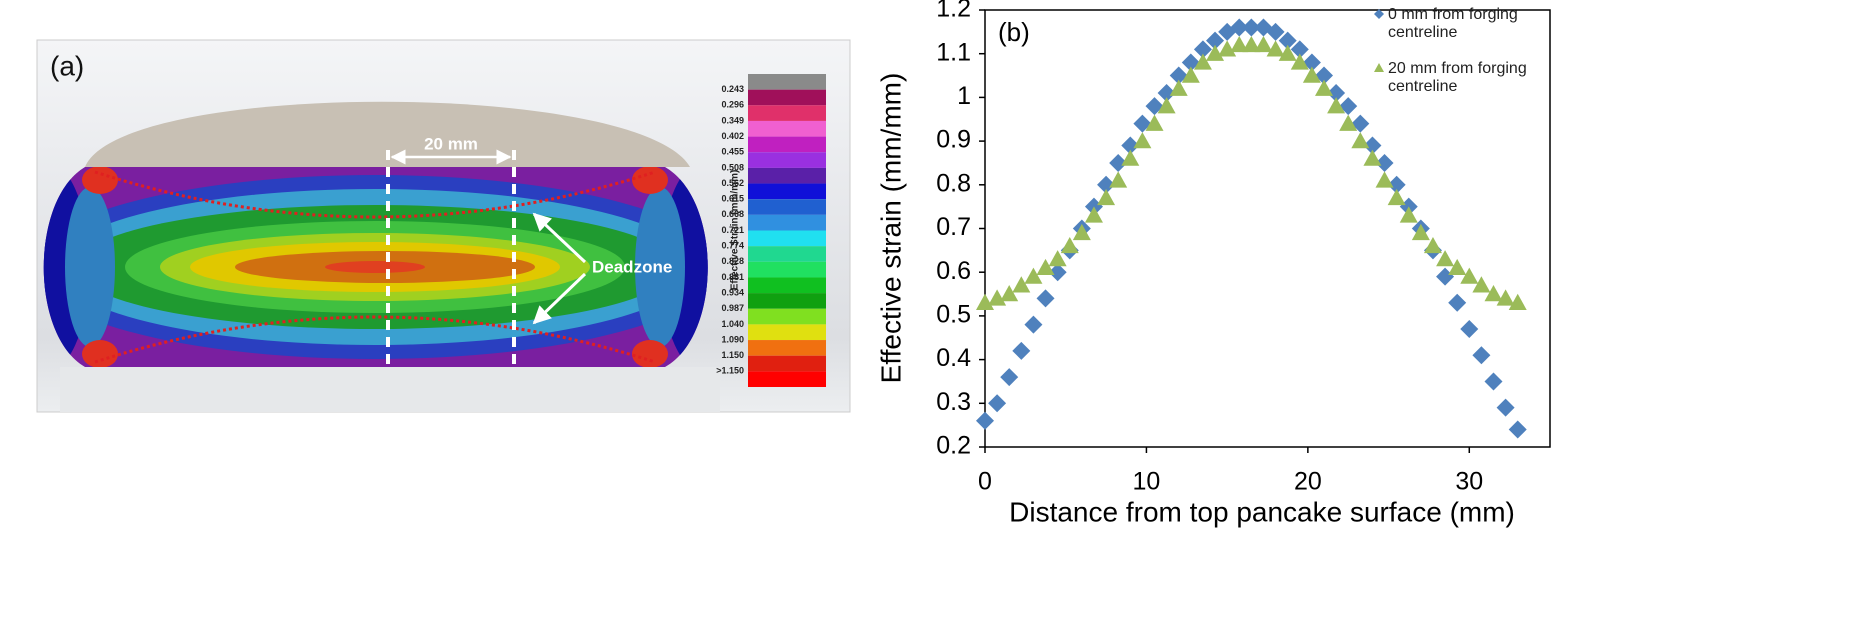 The width and height of the screenshot is (1865, 626). I want to click on deadzone-boundary, so click(375, 339).